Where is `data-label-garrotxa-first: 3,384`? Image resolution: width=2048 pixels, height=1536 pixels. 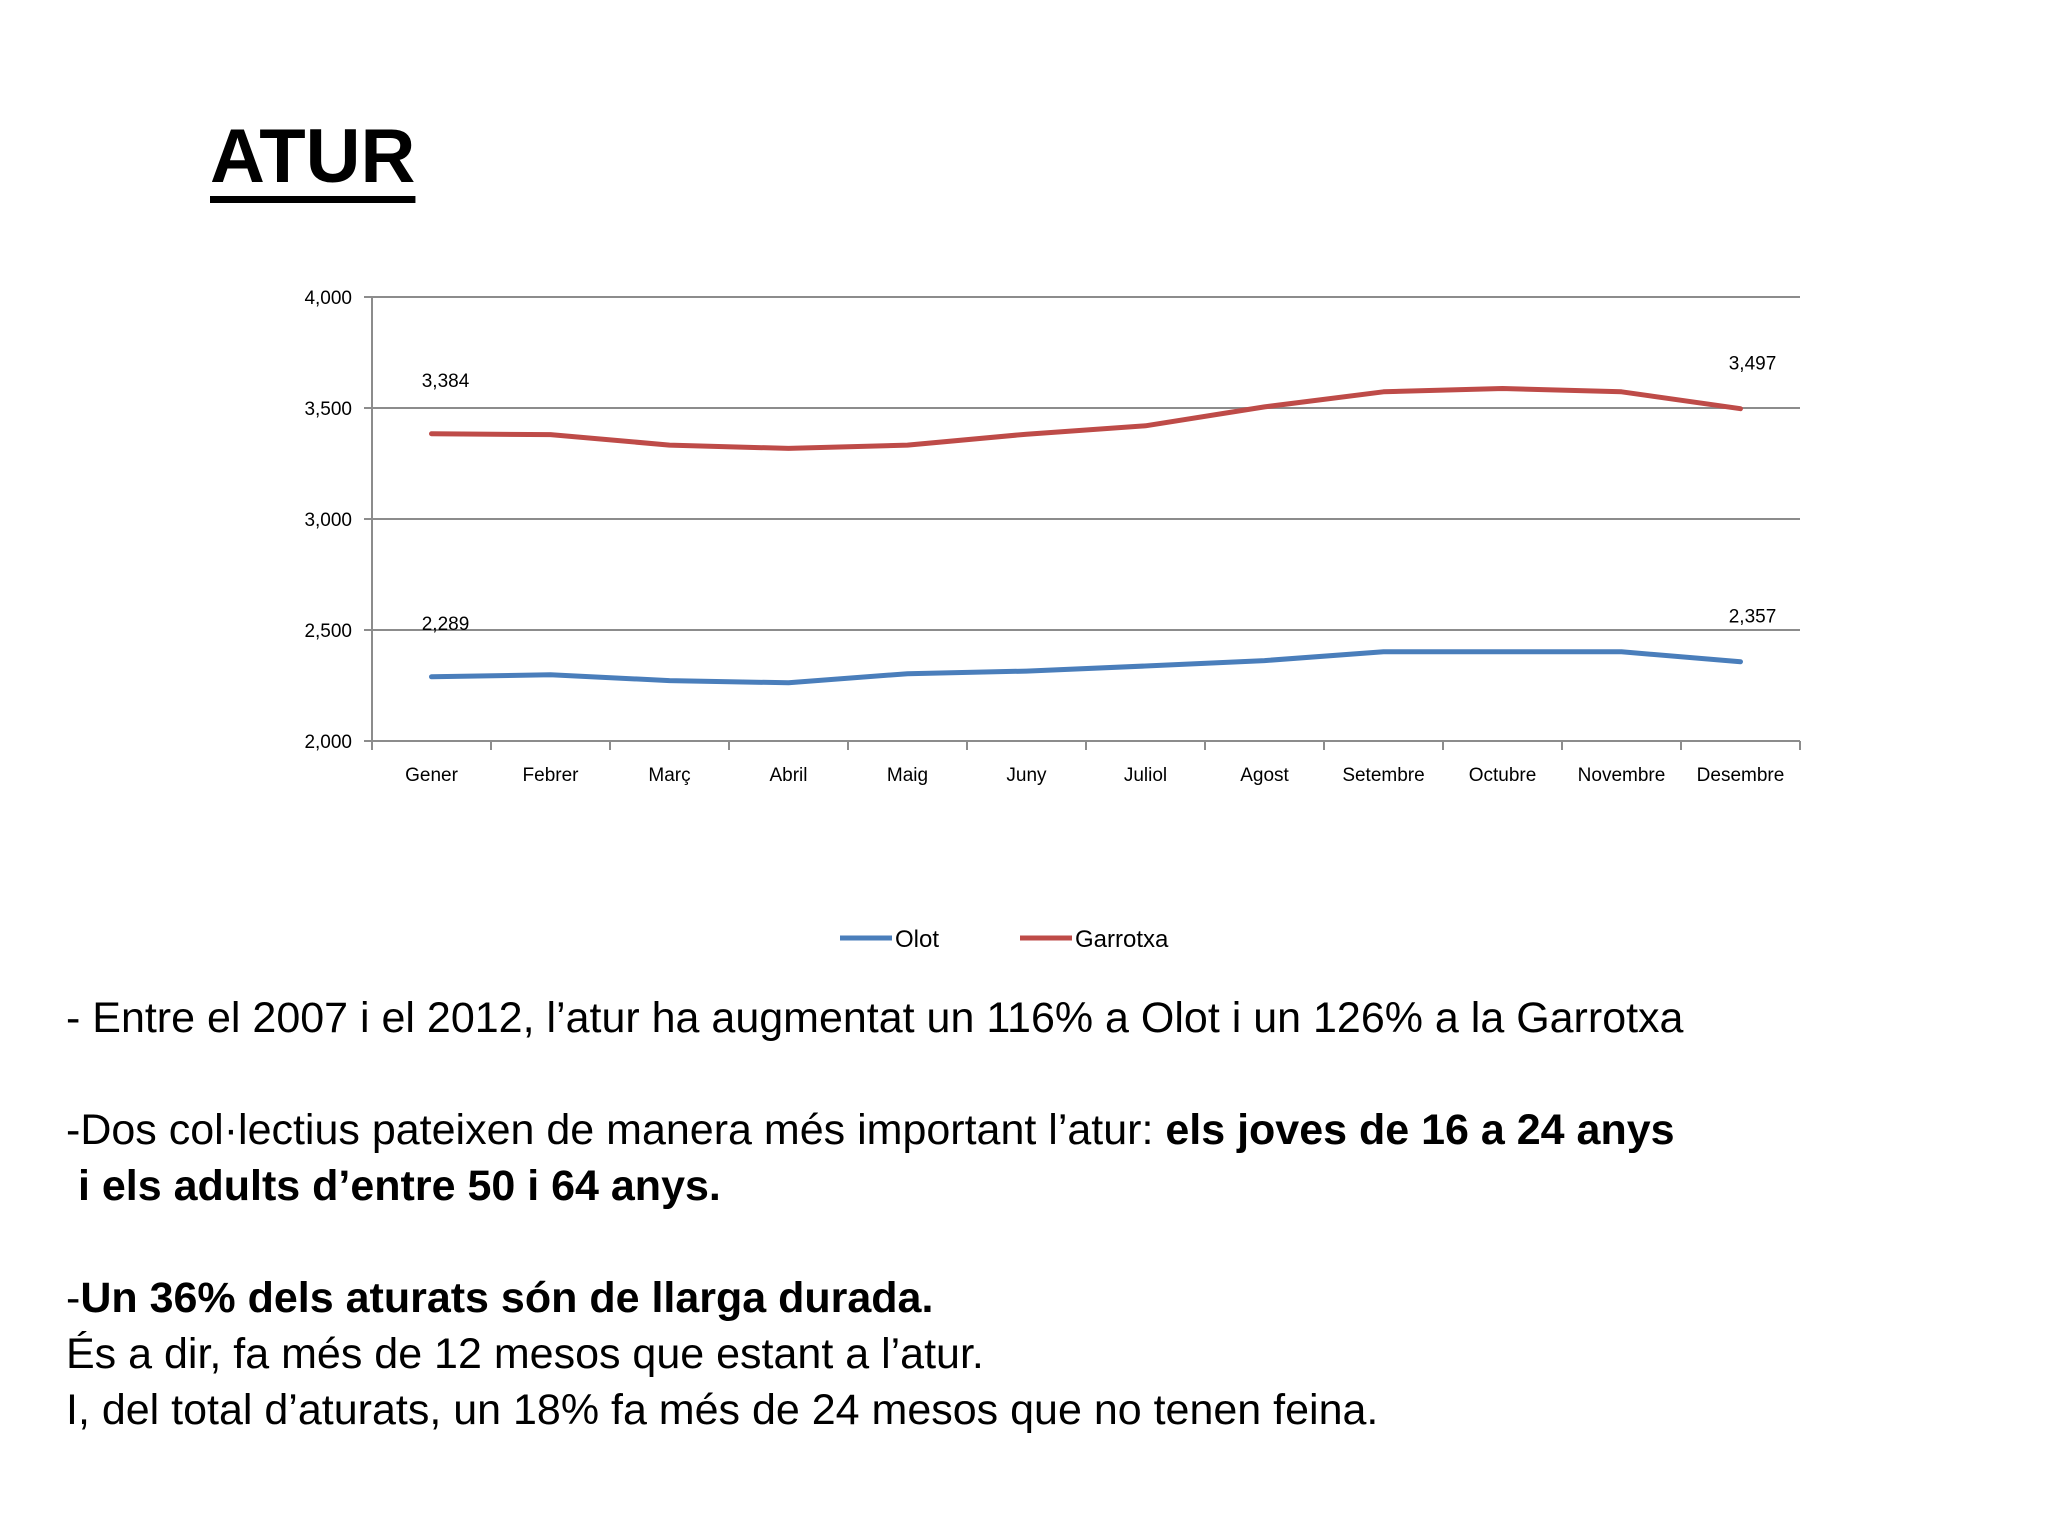 data-label-garrotxa-first: 3,384 is located at coordinates (446, 381).